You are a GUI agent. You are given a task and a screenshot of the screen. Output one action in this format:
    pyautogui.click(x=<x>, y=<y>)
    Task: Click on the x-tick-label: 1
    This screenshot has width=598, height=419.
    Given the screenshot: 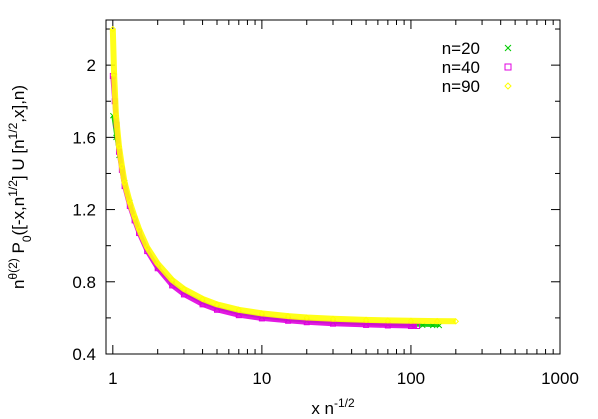 What is the action you would take?
    pyautogui.click(x=112, y=378)
    